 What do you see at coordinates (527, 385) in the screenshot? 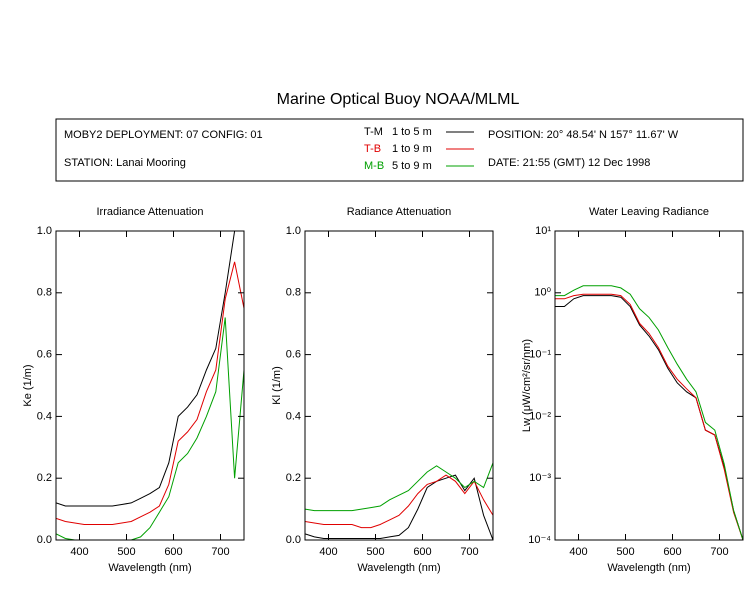
I see `y-axis-label: Lw (μW/cm²/sr/nm)` at bounding box center [527, 385].